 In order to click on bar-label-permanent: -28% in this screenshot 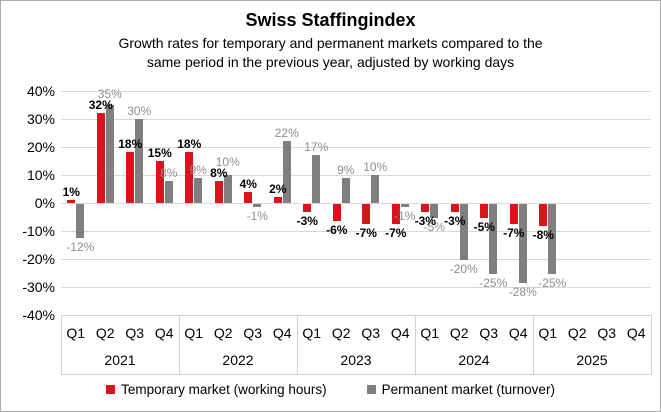, I will do `click(522, 292)`.